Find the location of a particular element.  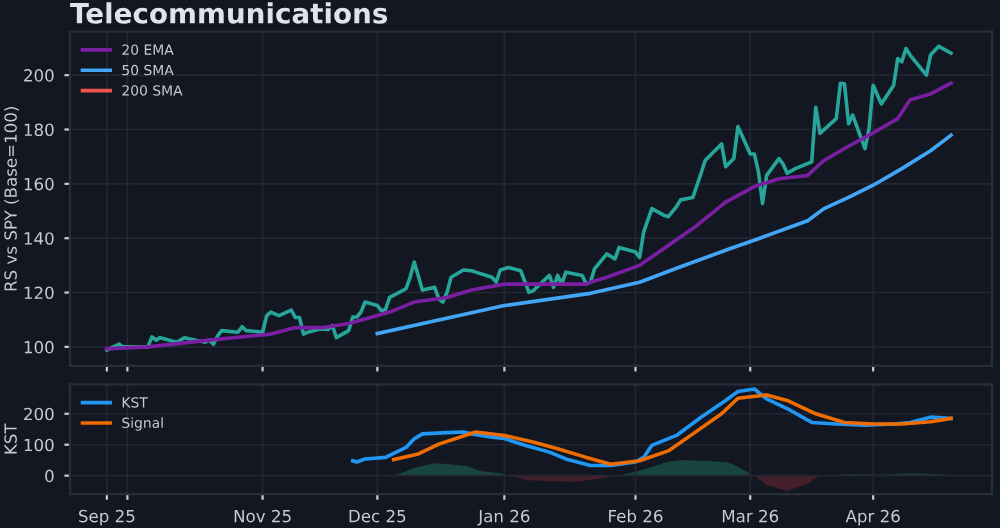

x-tick-label: Sep 25 is located at coordinates (107, 517).